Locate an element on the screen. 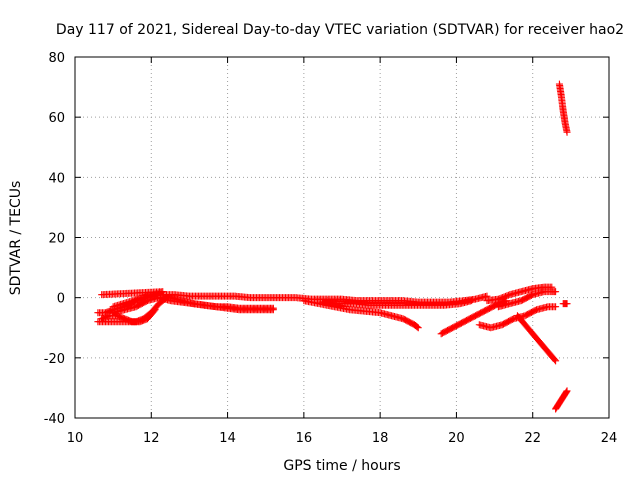 The width and height of the screenshot is (640, 480). y-tick-label: 0 is located at coordinates (61, 299).